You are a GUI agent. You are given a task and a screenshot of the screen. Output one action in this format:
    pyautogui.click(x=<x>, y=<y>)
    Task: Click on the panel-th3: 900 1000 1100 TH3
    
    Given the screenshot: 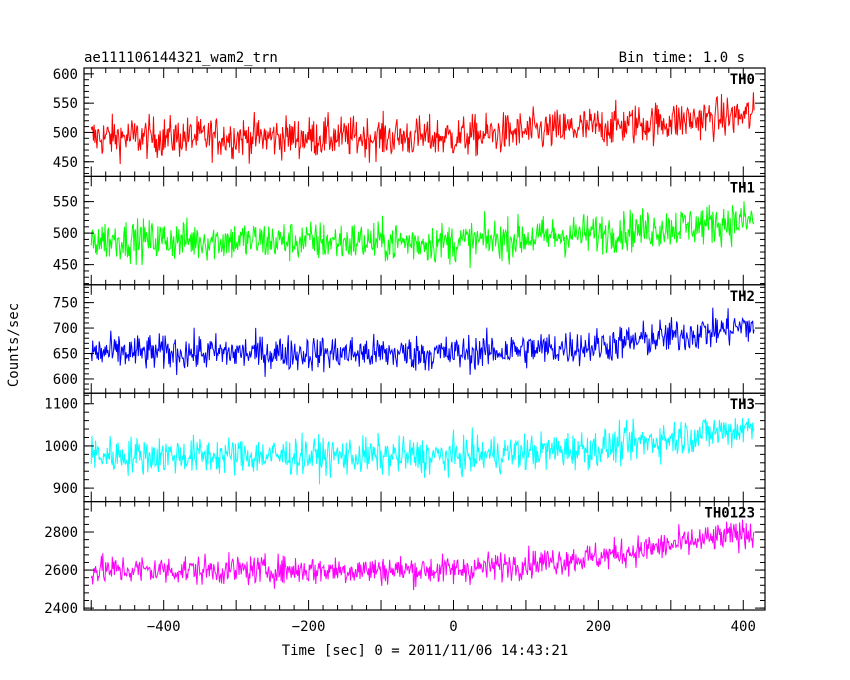 What is the action you would take?
    pyautogui.click(x=405, y=447)
    